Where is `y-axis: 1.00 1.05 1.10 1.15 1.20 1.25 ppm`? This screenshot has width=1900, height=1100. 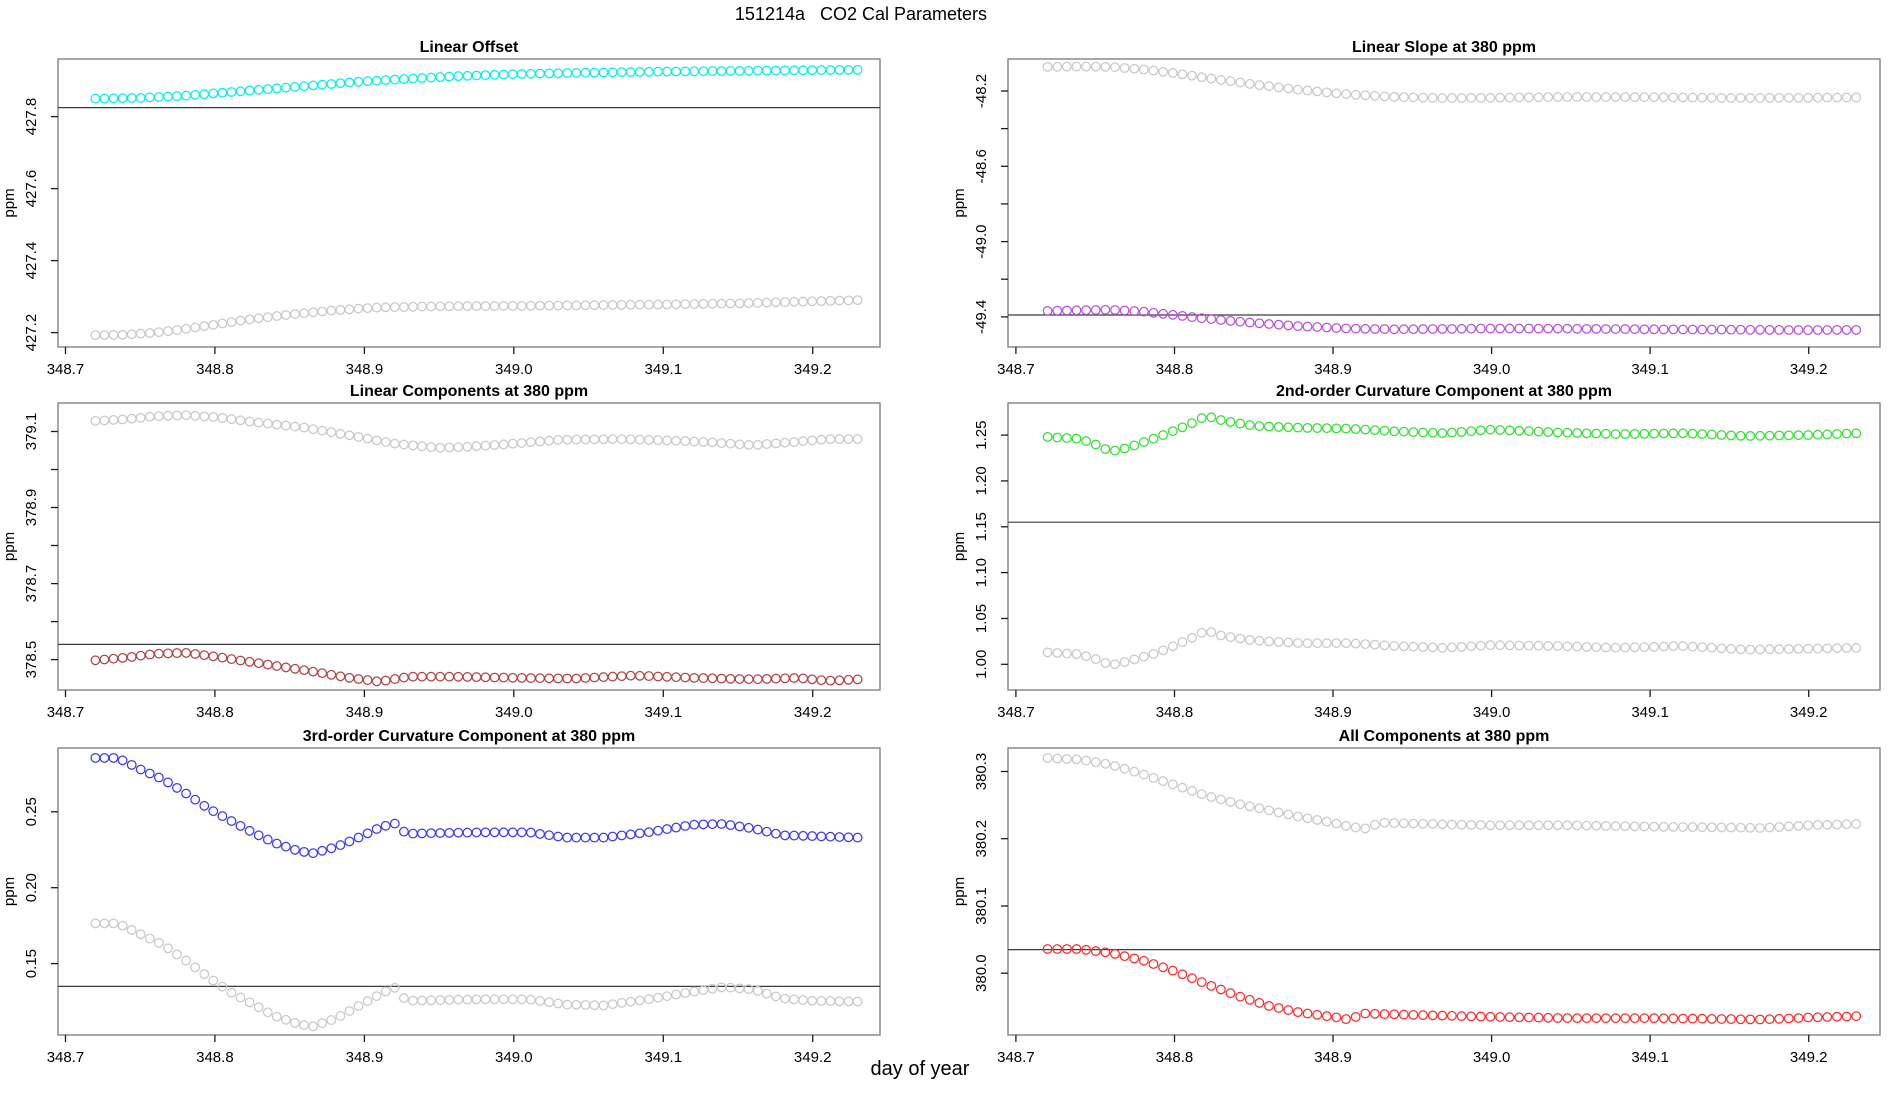 y-axis: 1.00 1.05 1.10 1.15 1.20 1.25 ppm is located at coordinates (979, 549).